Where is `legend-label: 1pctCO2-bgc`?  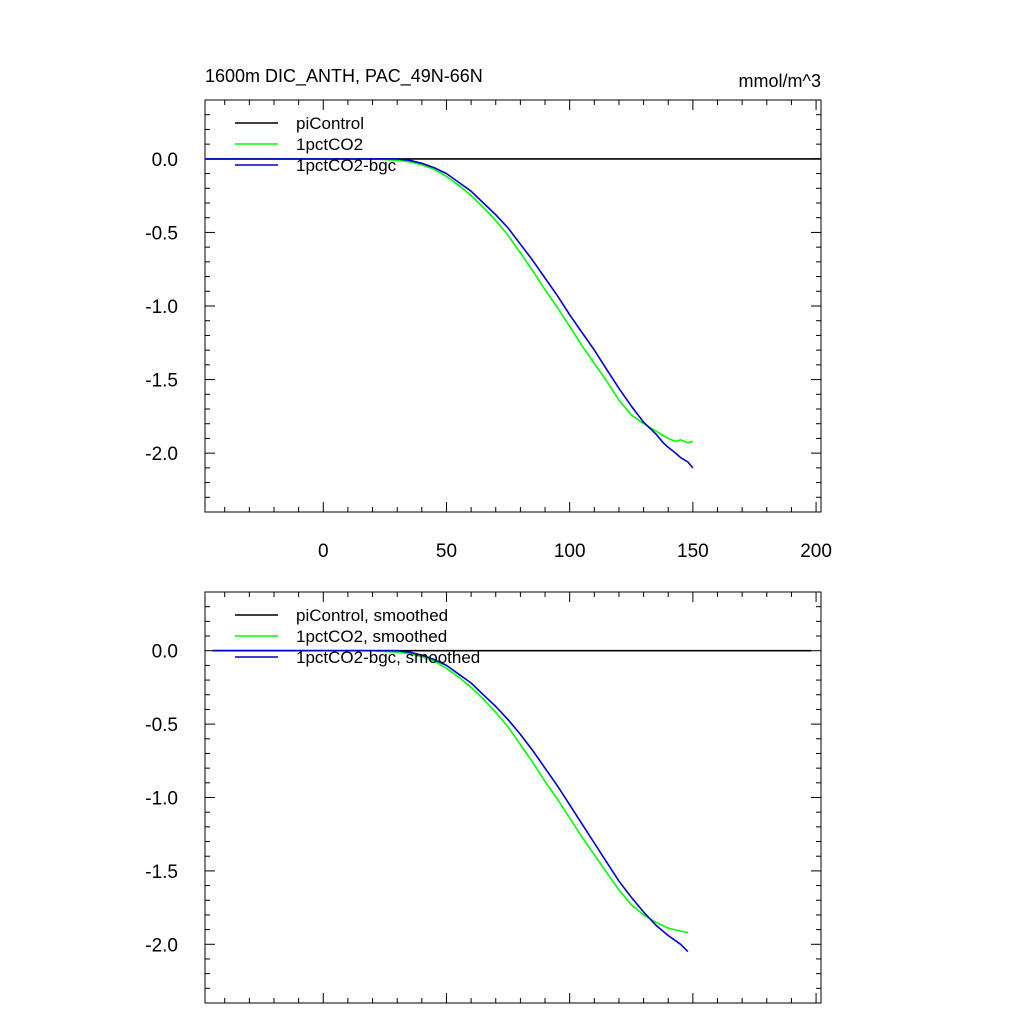
legend-label: 1pctCO2-bgc is located at coordinates (346, 165).